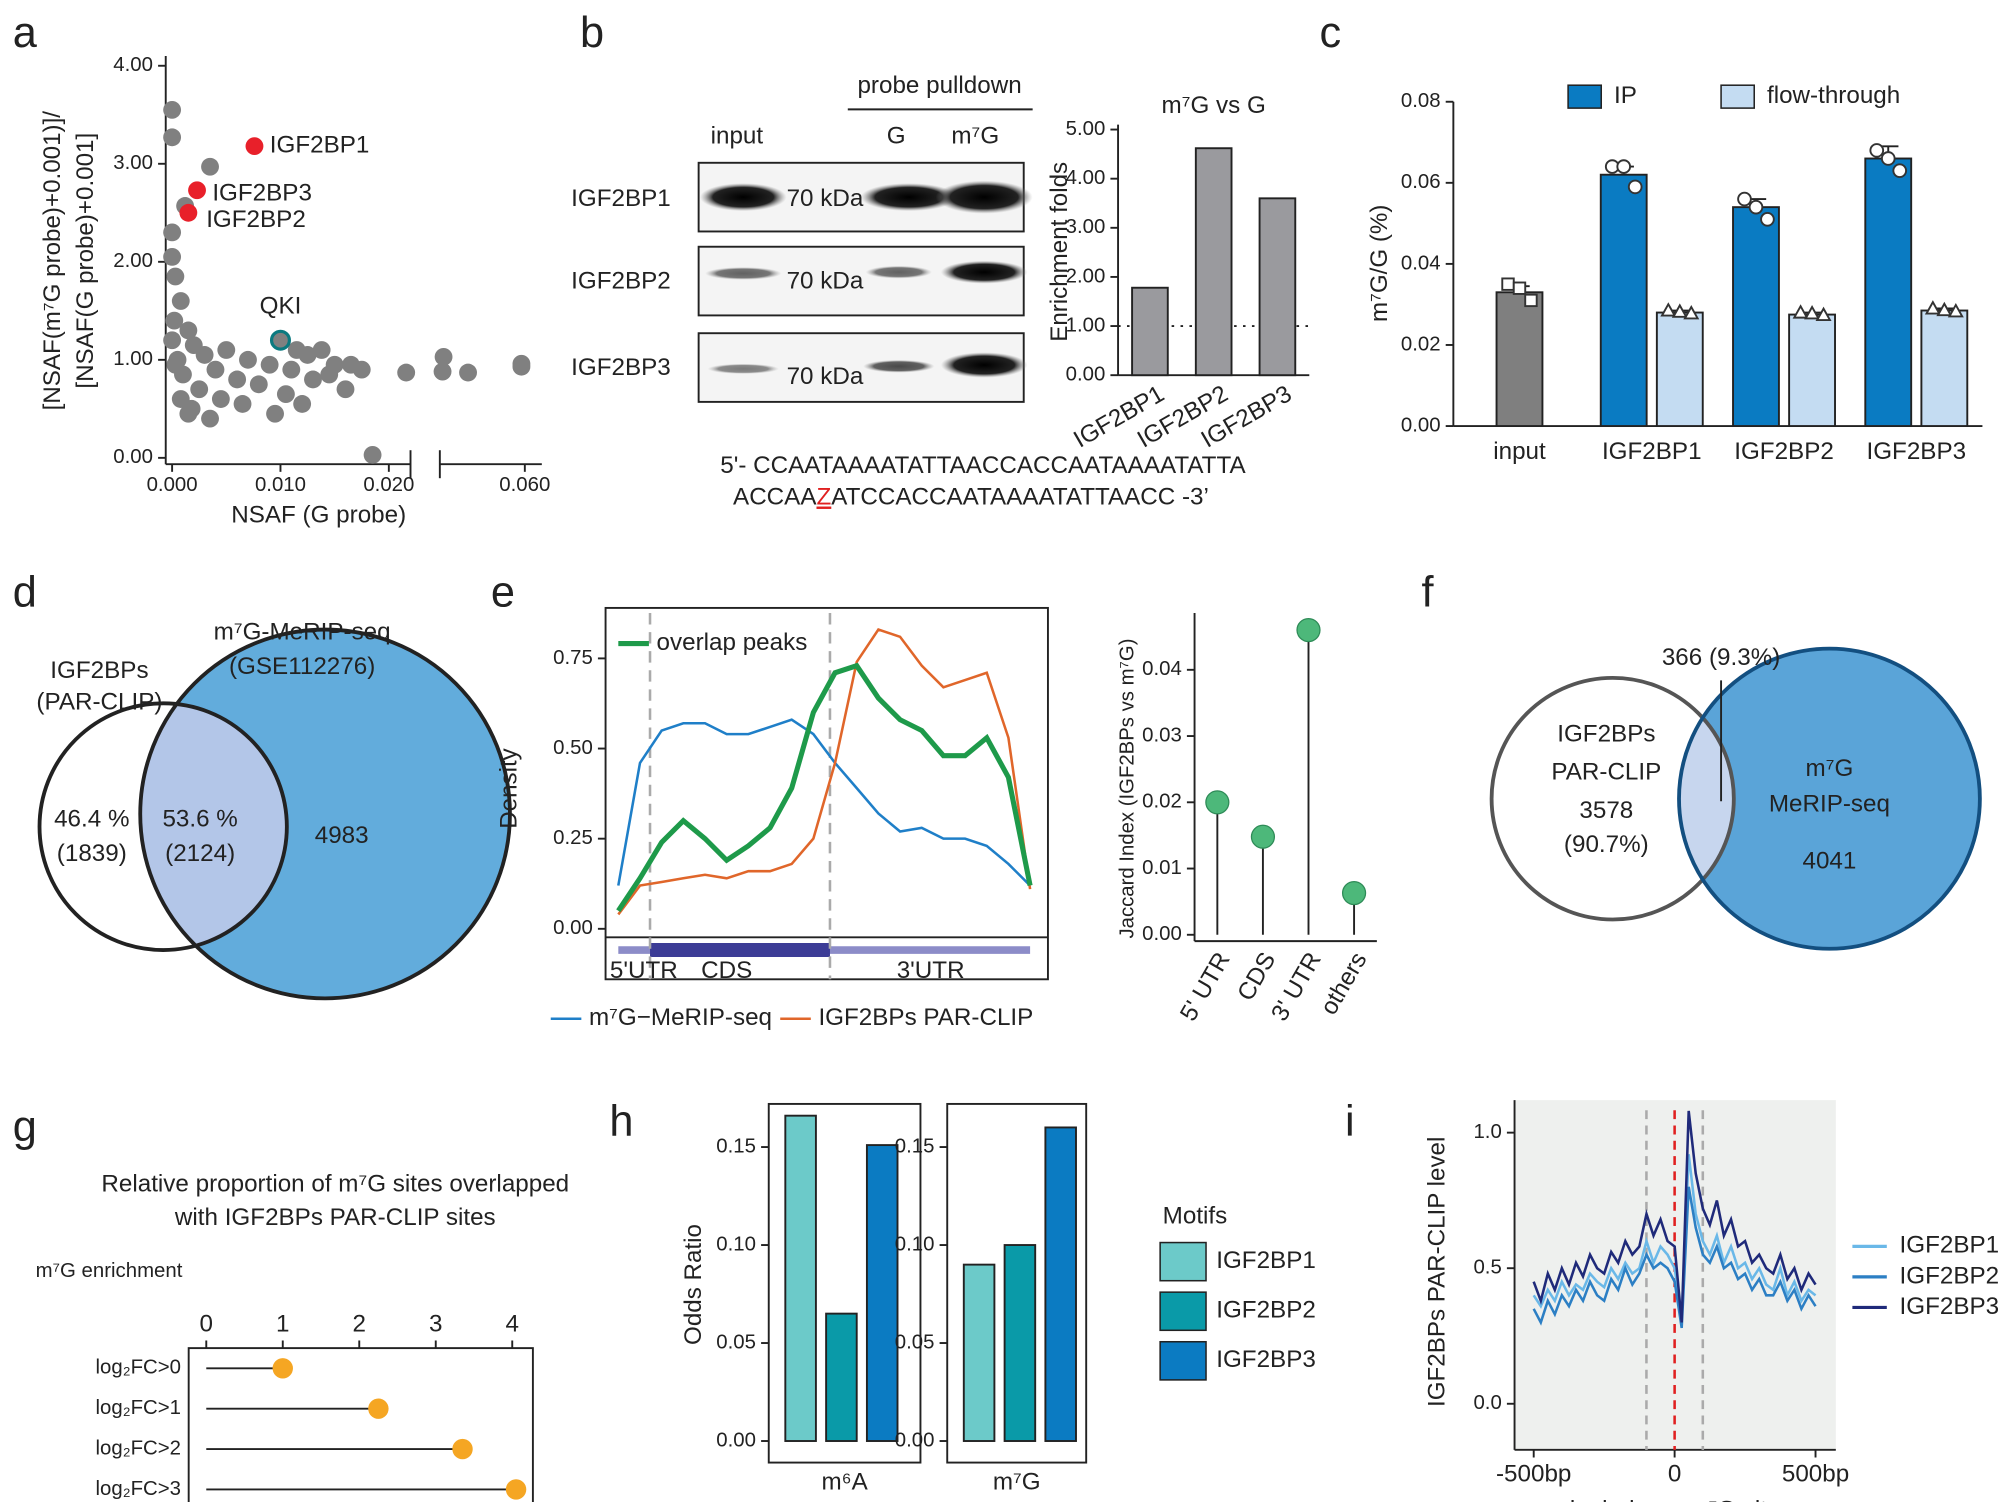  What do you see at coordinates (1606, 844) in the screenshot?
I see `venn-count: (90.7%)` at bounding box center [1606, 844].